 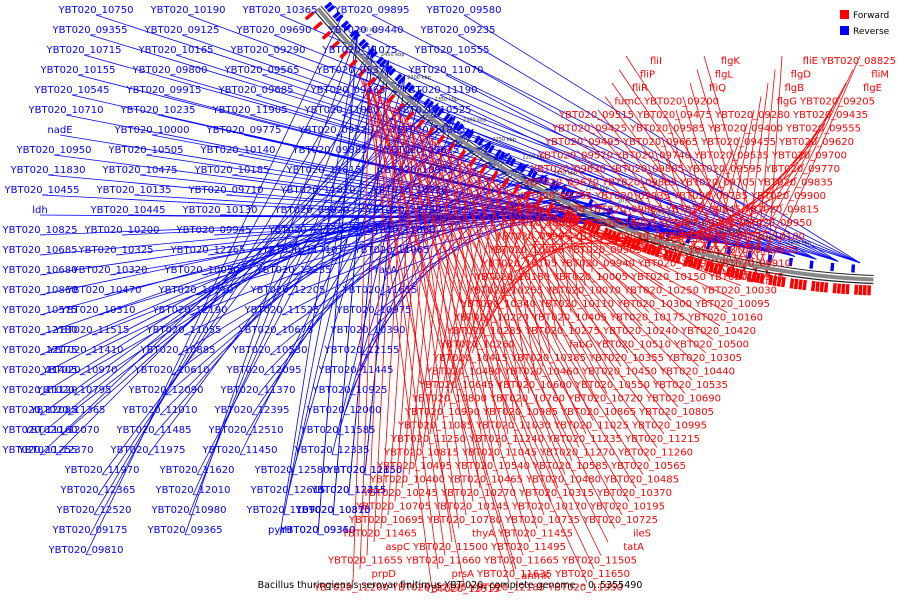 I want to click on feature-label: YBT020_09935, so click(x=632, y=196).